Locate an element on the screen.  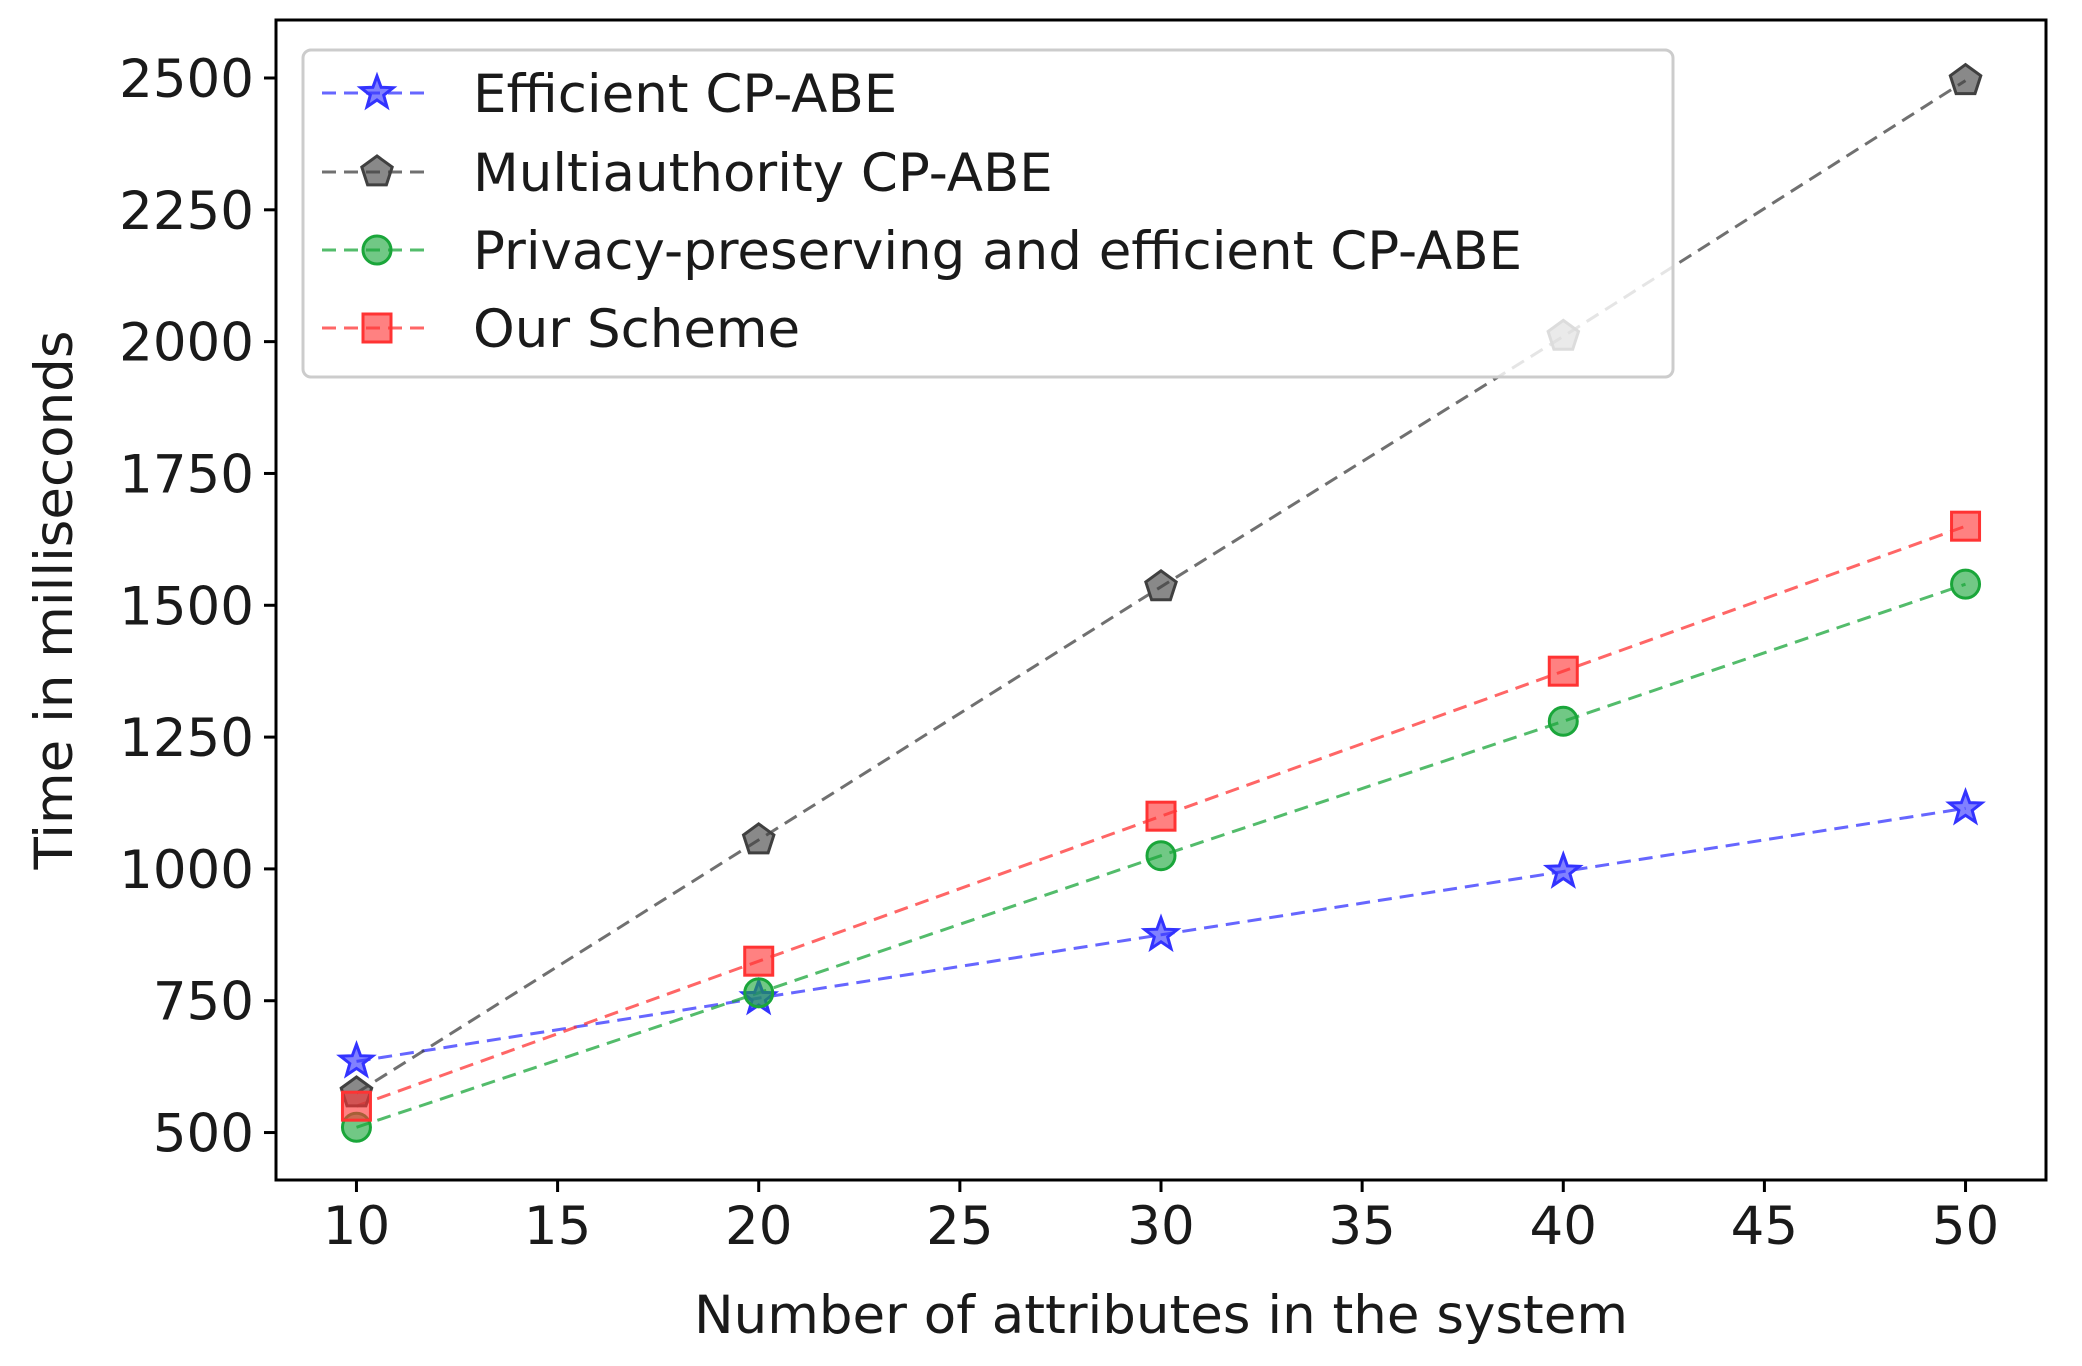
x-tick-label: 45 is located at coordinates (1764, 1226).